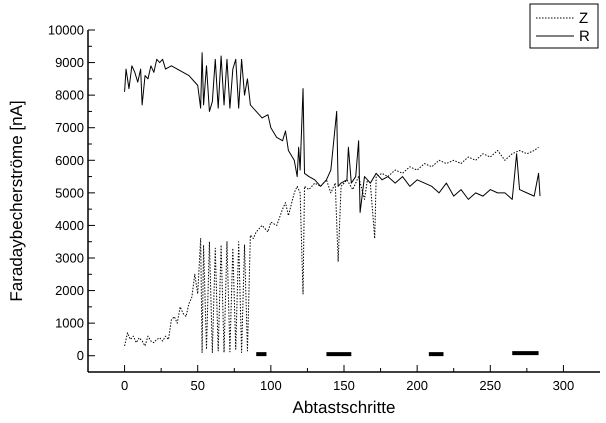 The height and width of the screenshot is (423, 606). What do you see at coordinates (69, 62) in the screenshot?
I see `y-tick-label: 9000` at bounding box center [69, 62].